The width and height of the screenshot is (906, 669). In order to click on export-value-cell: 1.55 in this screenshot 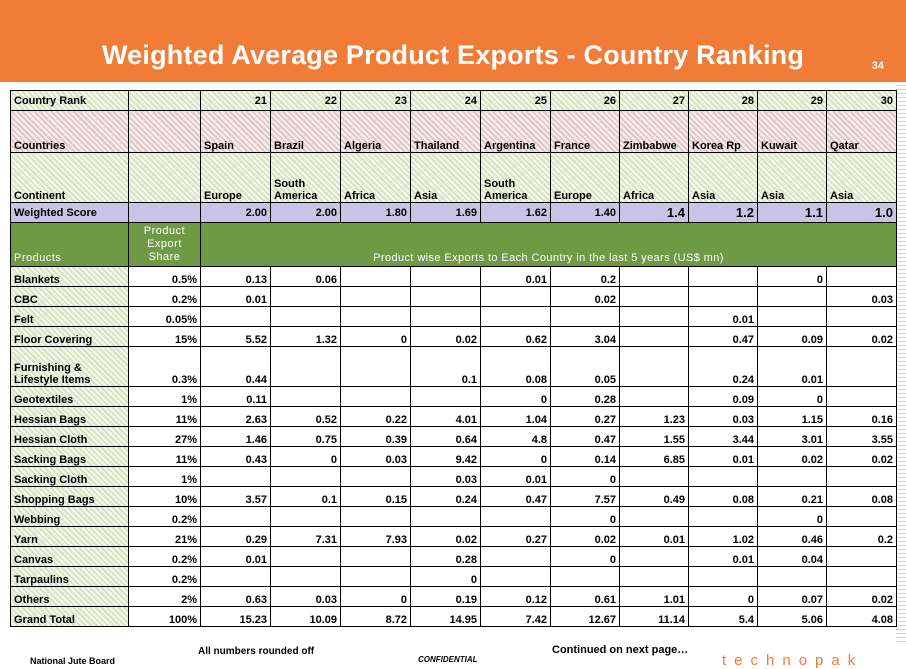, I will do `click(654, 436)`.